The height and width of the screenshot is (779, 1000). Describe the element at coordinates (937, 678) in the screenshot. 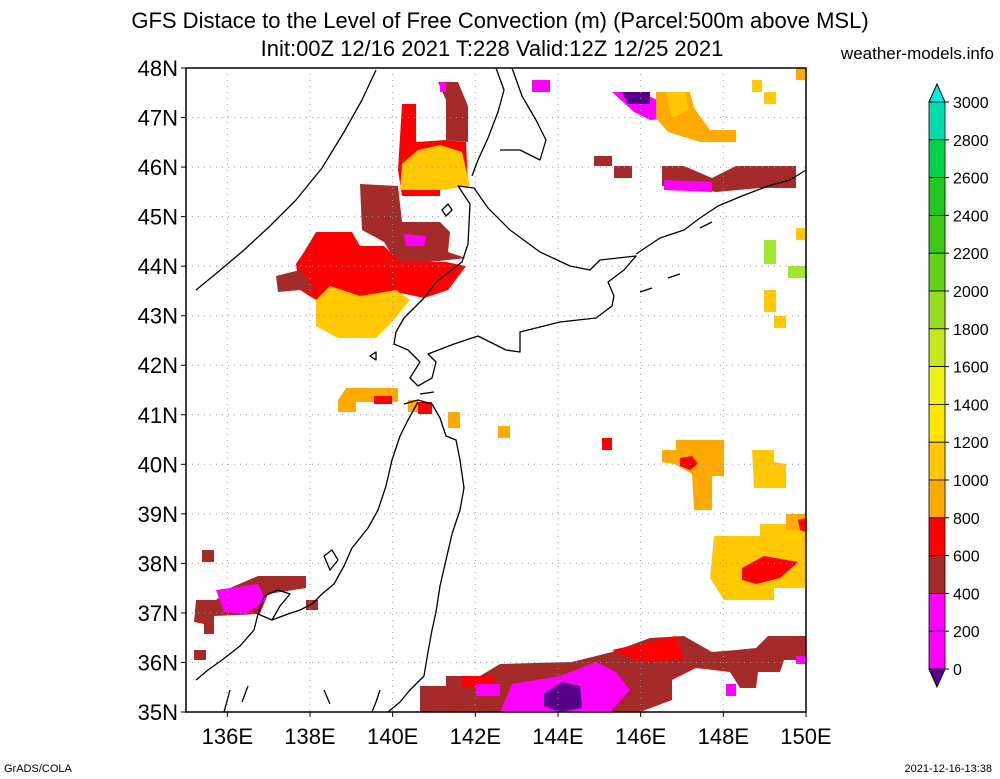

I see `colorbar-bottom-arrow` at that location.